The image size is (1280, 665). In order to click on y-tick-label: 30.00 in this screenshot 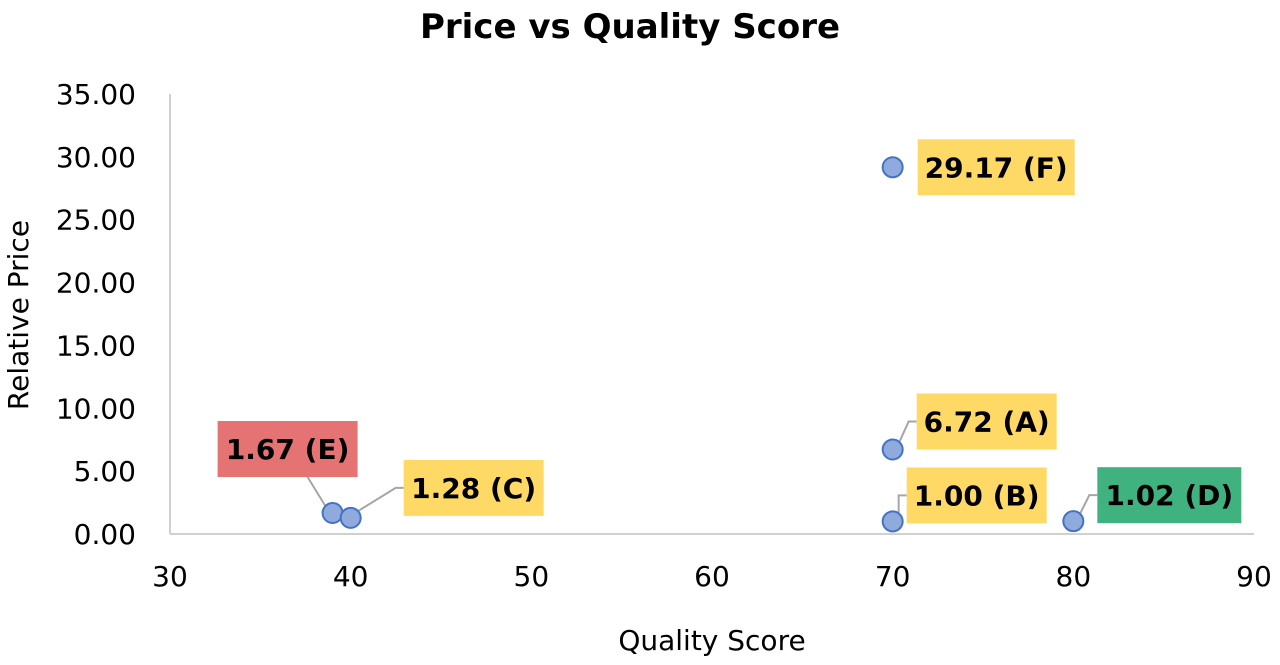, I will do `click(96, 157)`.